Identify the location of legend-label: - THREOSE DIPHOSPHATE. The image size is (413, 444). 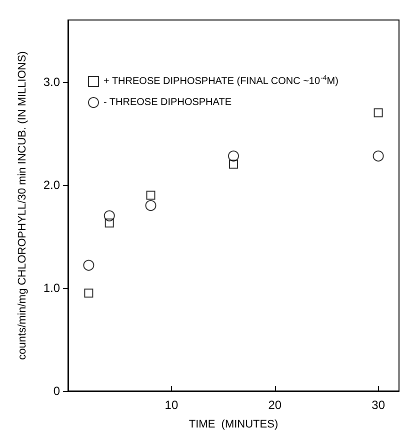
(168, 102).